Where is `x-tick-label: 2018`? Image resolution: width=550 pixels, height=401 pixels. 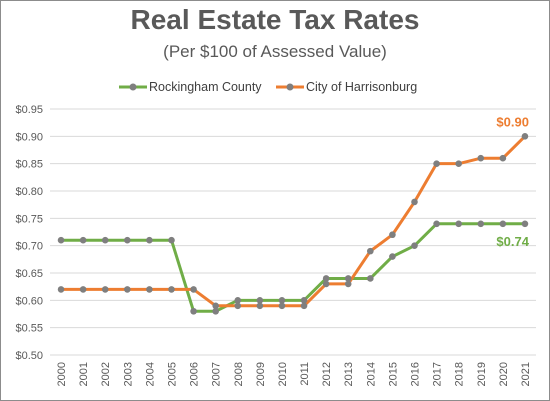
x-tick-label: 2018 is located at coordinates (460, 374).